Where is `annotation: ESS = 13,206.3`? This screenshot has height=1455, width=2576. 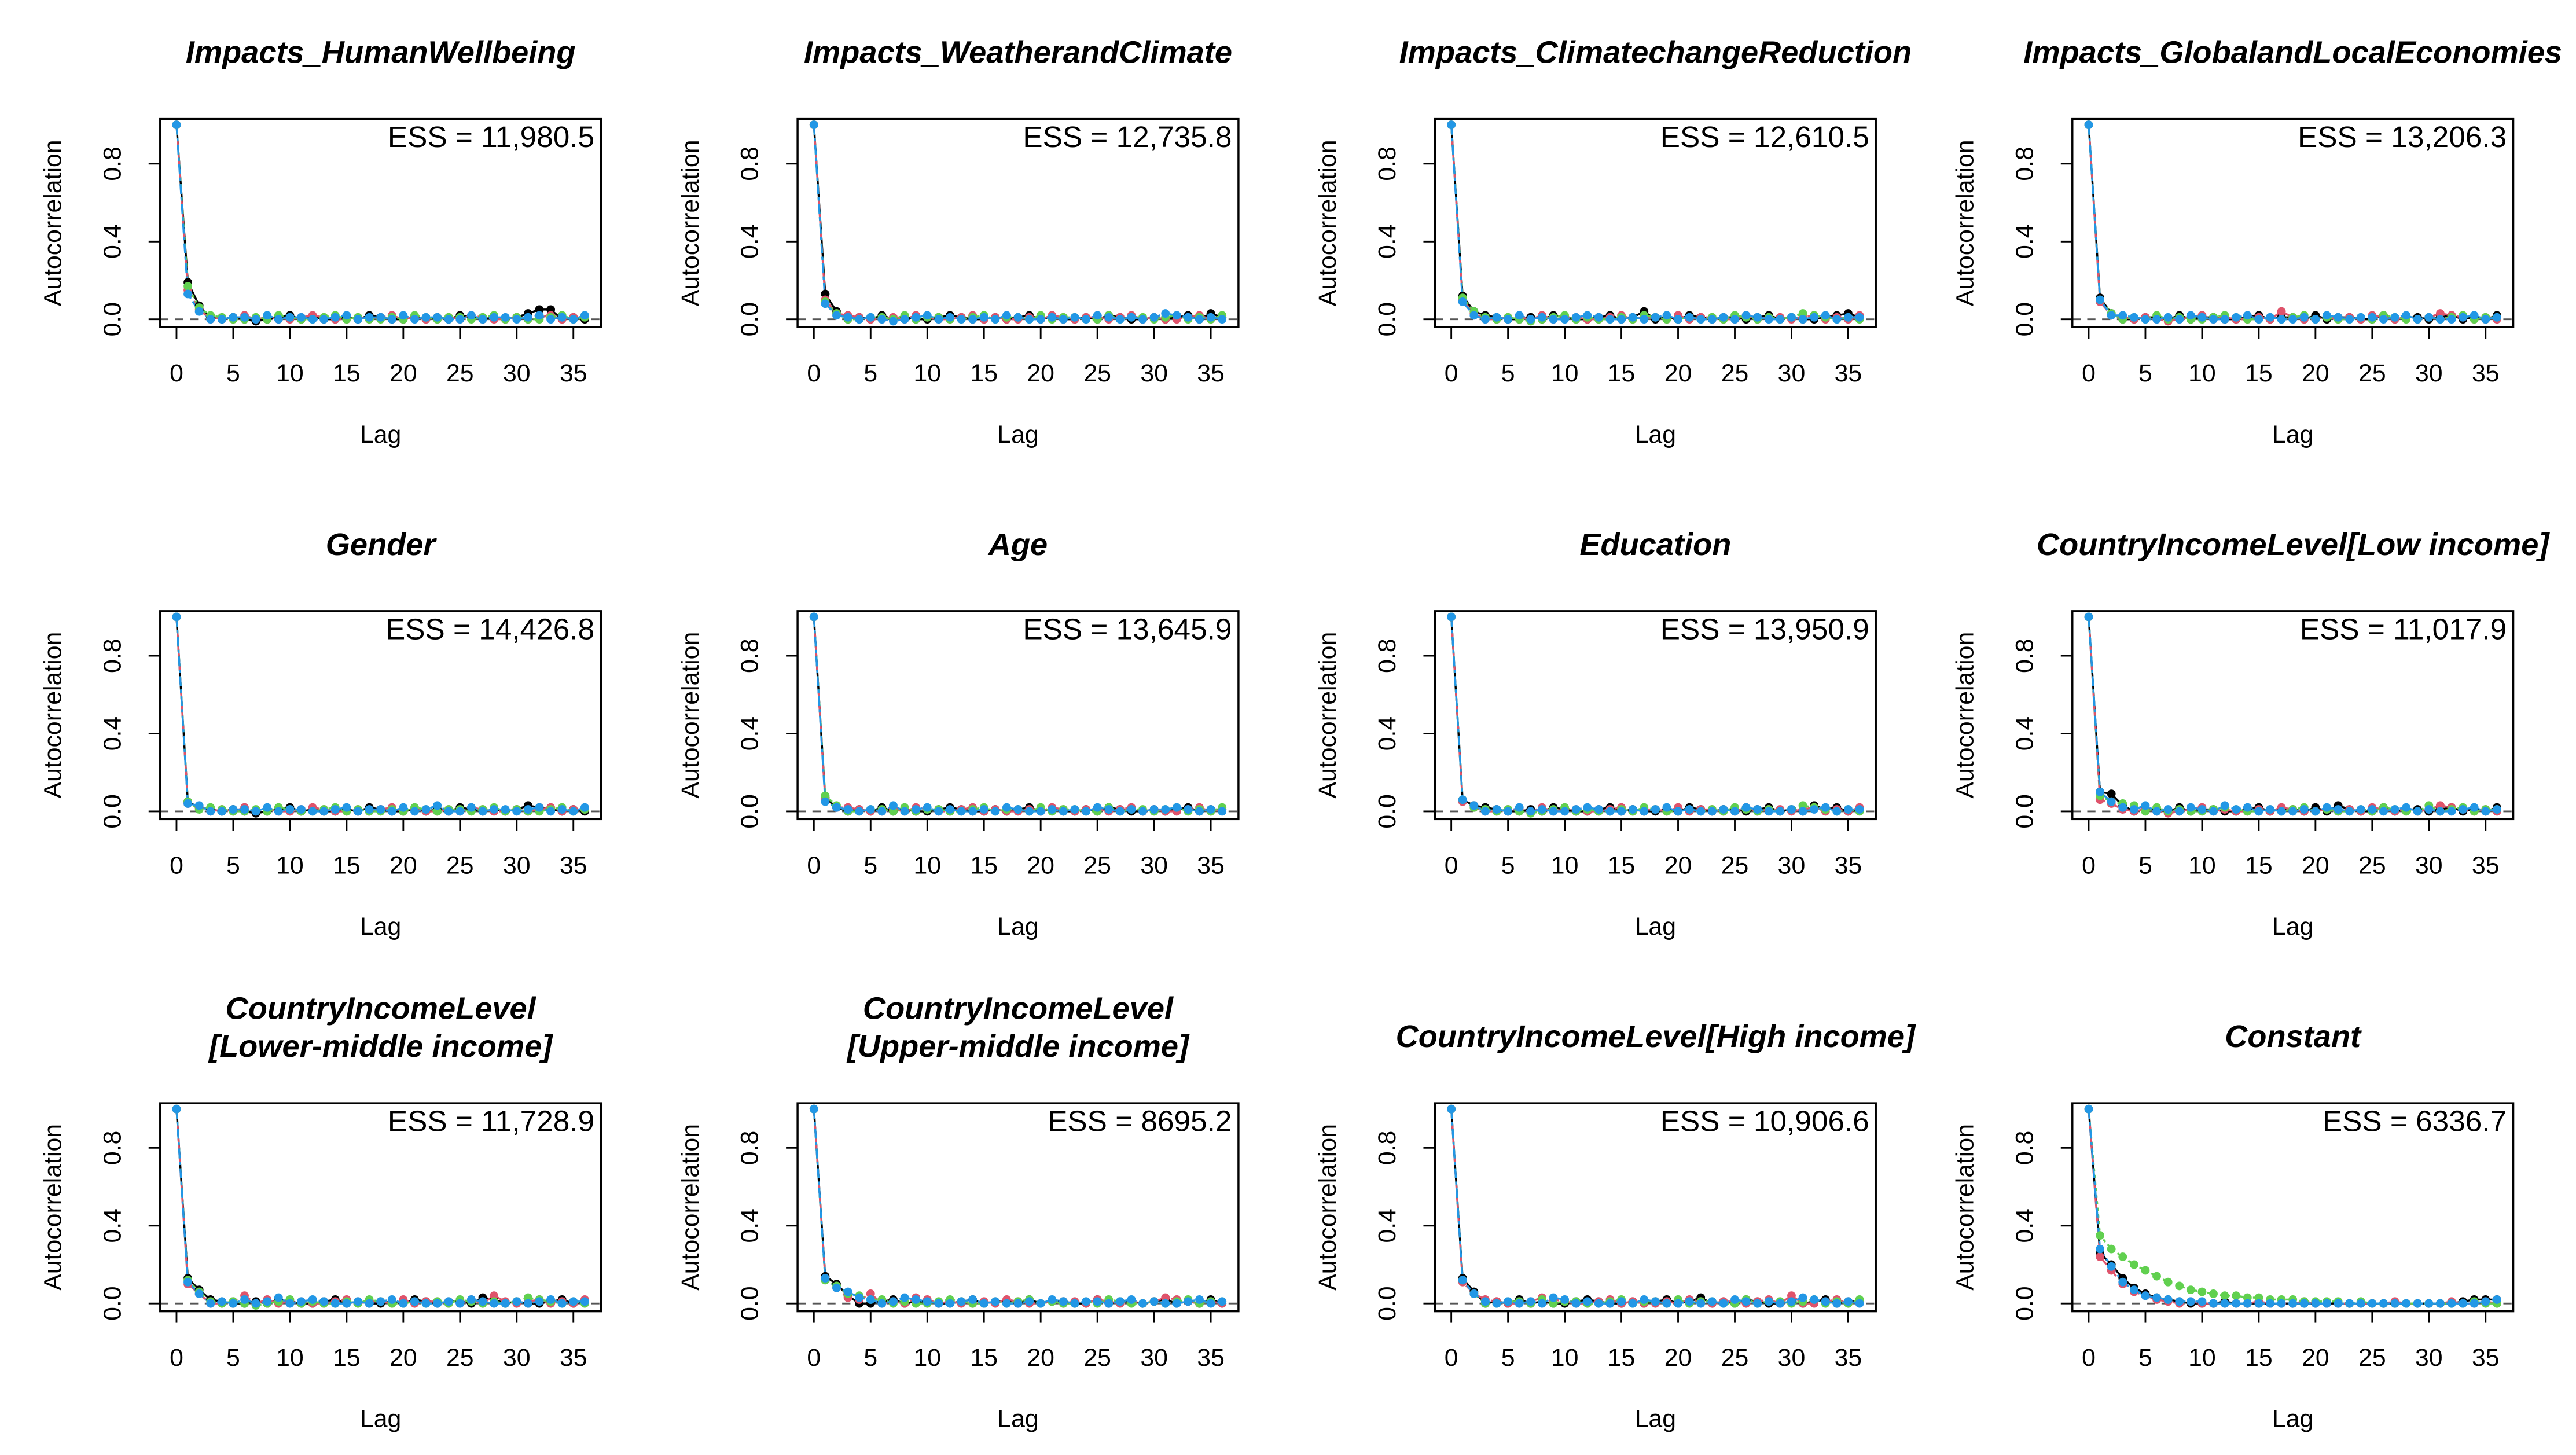 annotation: ESS = 13,206.3 is located at coordinates (2402, 136).